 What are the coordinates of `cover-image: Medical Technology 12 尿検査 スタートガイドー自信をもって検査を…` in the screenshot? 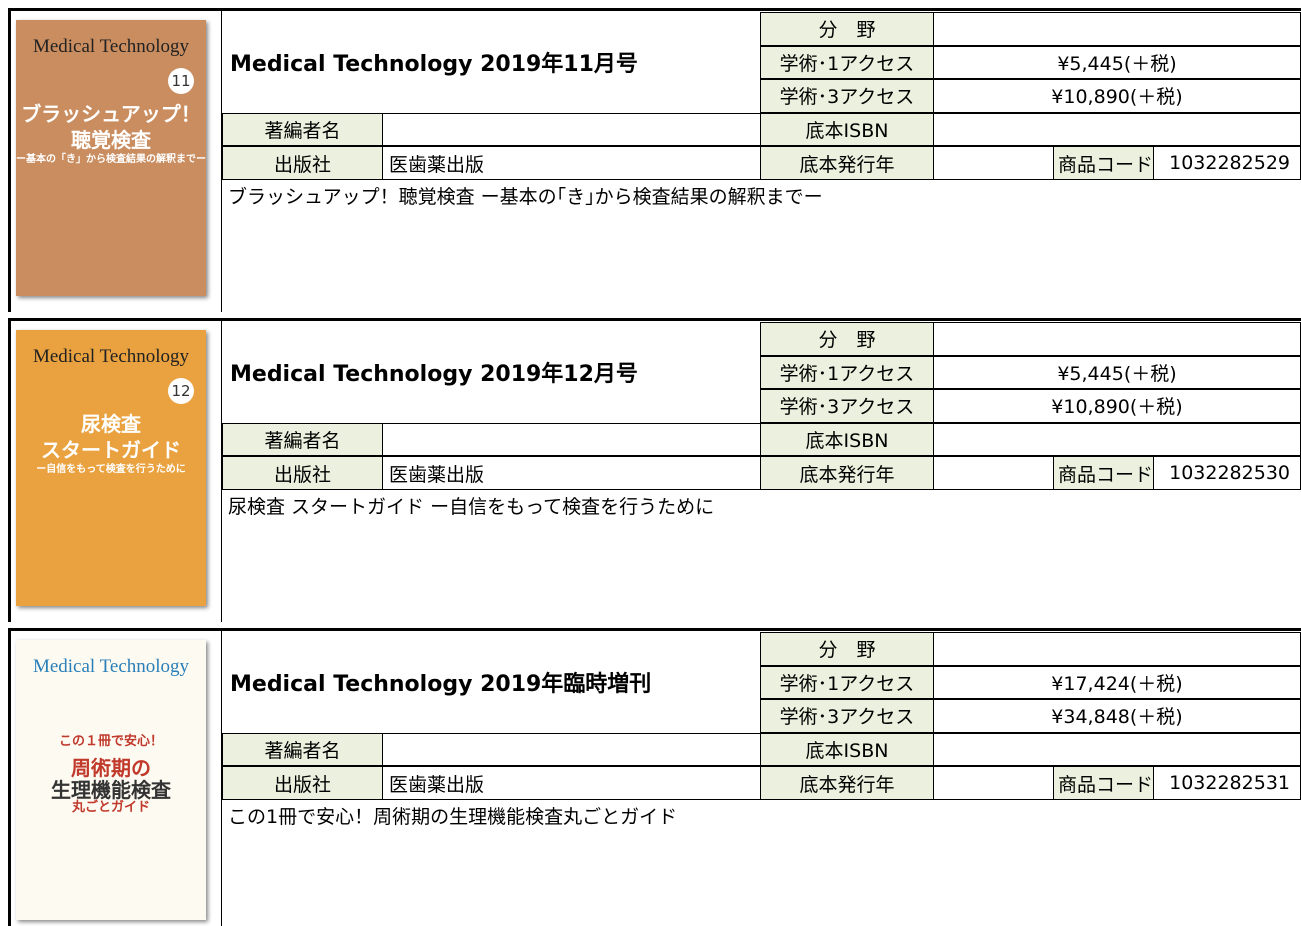 It's located at (111, 468).